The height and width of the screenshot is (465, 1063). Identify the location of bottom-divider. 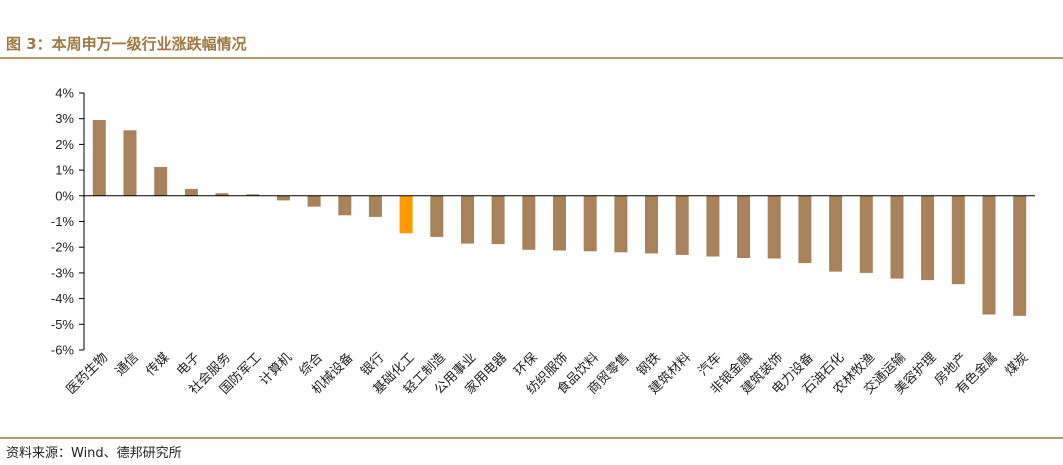
(531, 438).